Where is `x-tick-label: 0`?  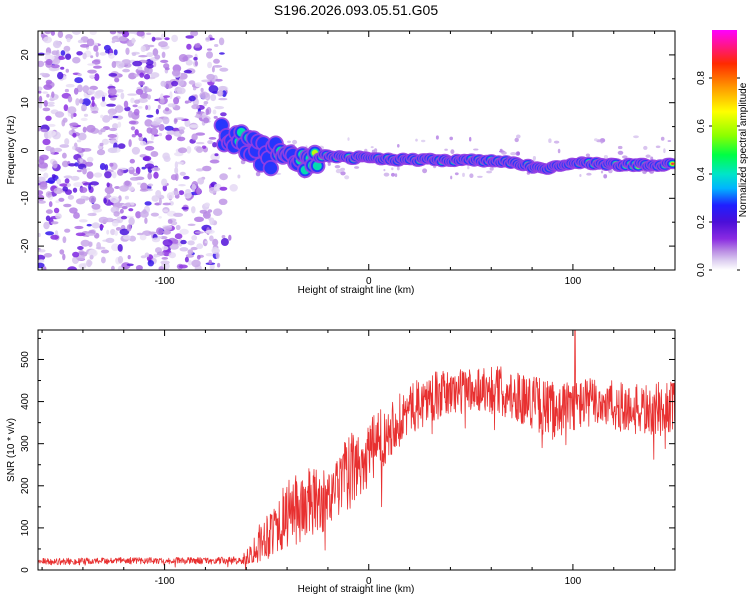
x-tick-label: 0 is located at coordinates (369, 581).